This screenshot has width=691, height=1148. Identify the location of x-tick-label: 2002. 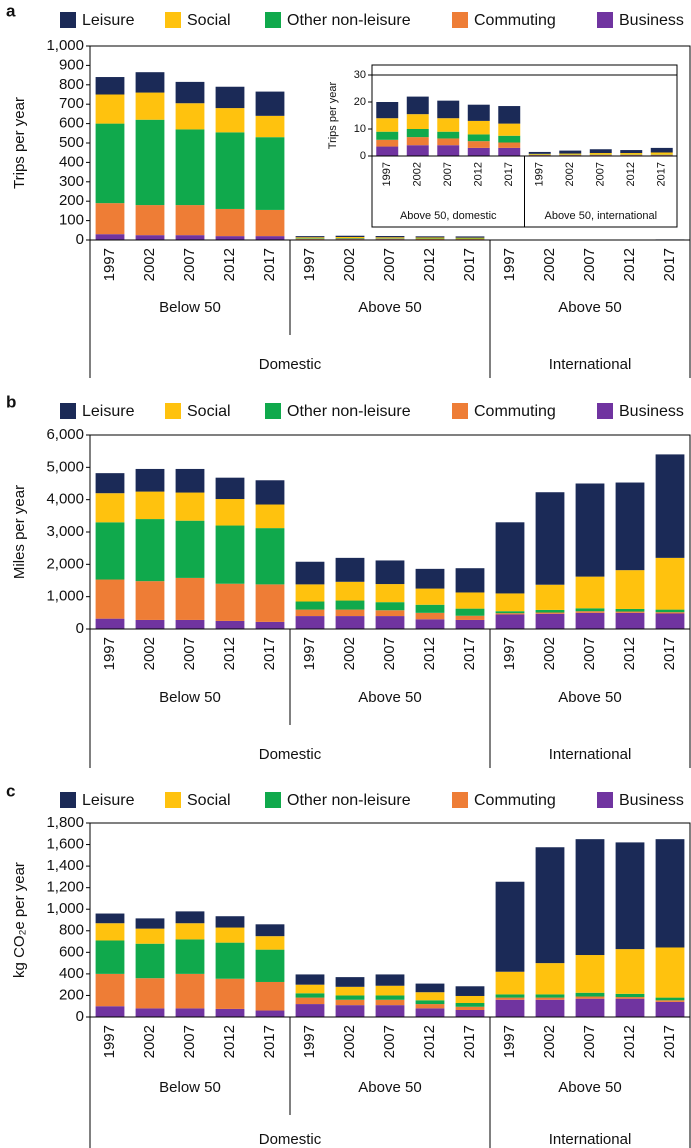
(570, 174).